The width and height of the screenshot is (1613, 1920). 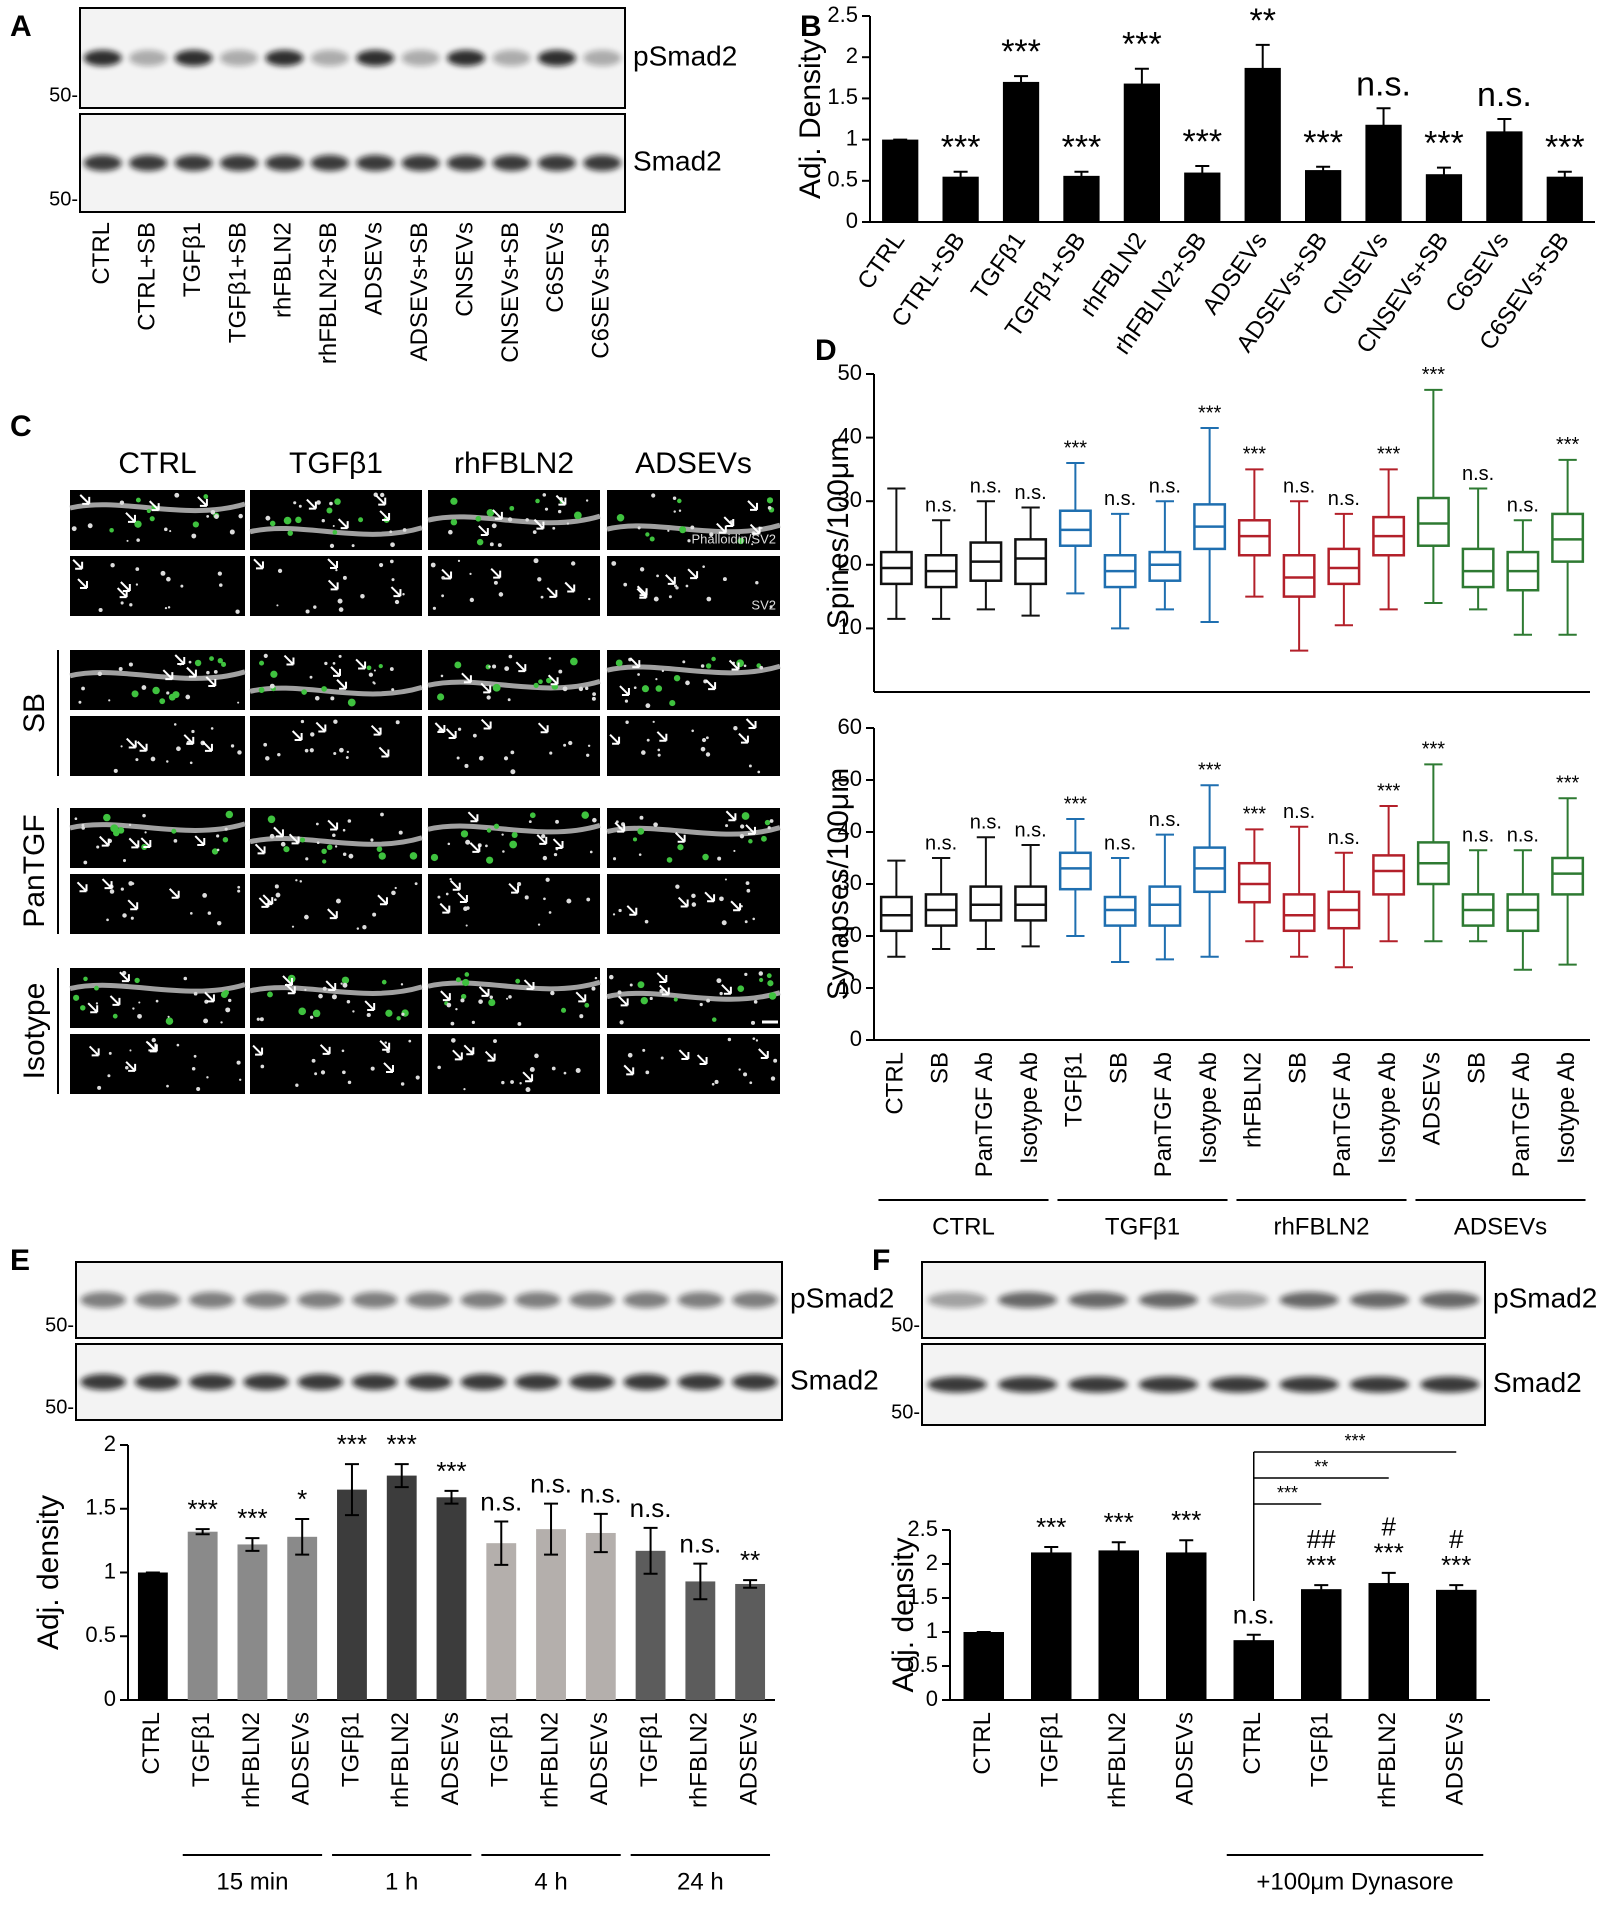 What do you see at coordinates (1500, 1226) in the screenshot?
I see `group-label: ADSEVs` at bounding box center [1500, 1226].